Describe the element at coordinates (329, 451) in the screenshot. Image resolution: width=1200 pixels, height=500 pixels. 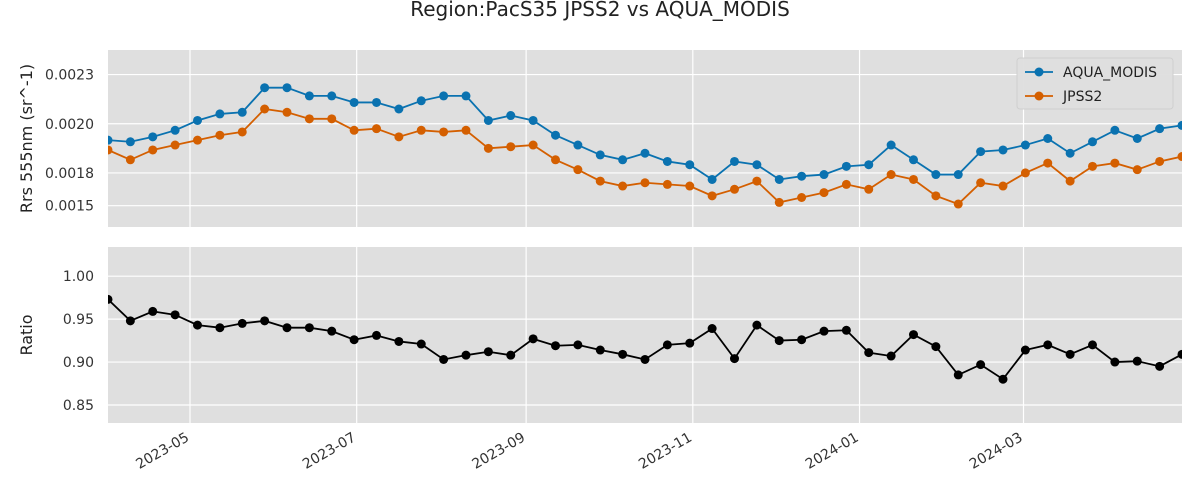
I see `x-tick-label: 2023-07` at that location.